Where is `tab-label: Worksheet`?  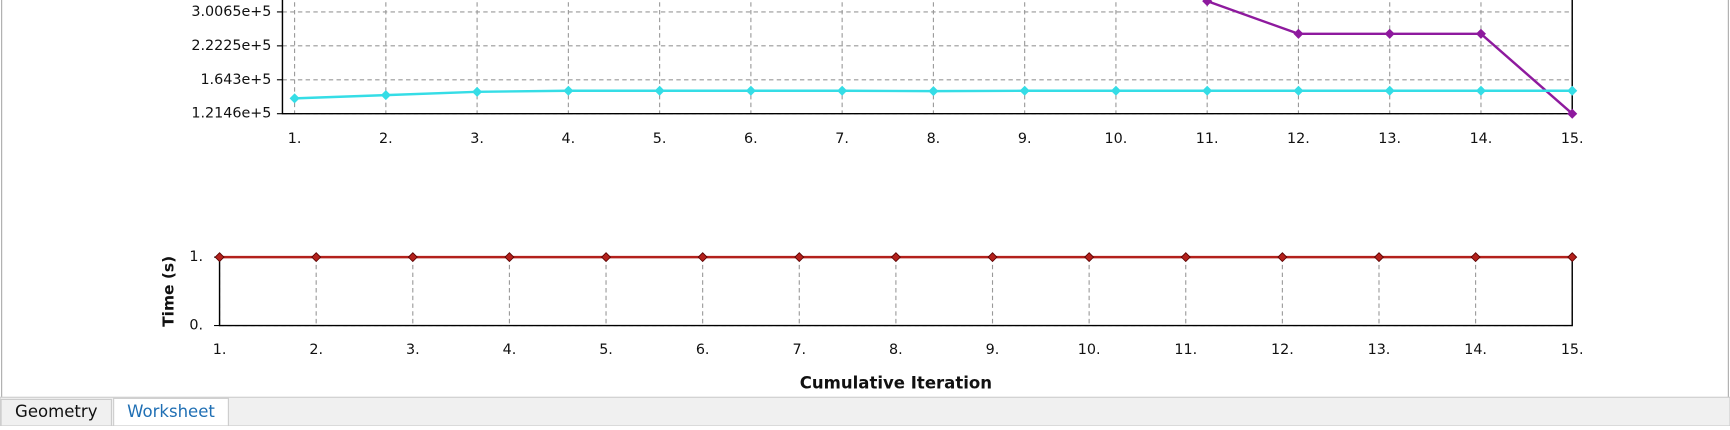 tab-label: Worksheet is located at coordinates (171, 411).